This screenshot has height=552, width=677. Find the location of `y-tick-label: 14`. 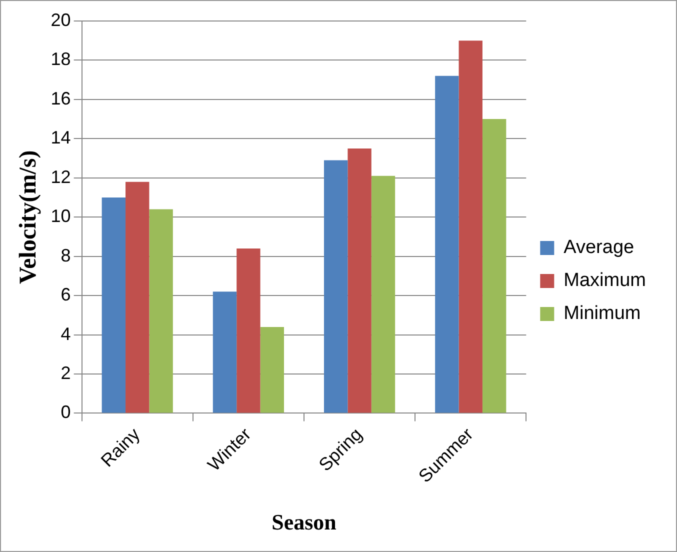

y-tick-label: 14 is located at coordinates (60, 138).